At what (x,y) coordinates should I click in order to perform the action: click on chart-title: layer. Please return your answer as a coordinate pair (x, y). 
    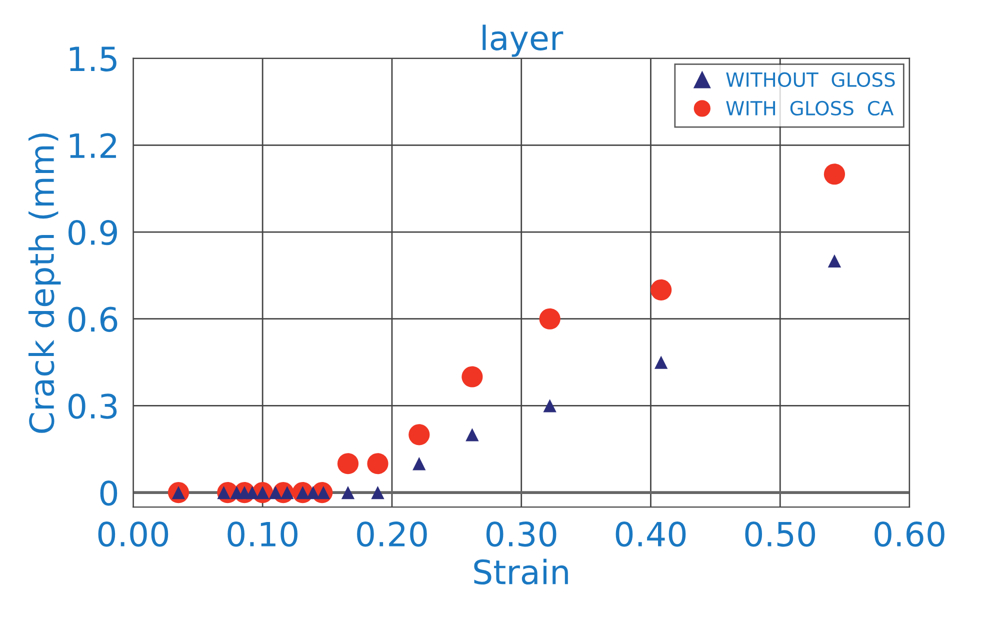
    Looking at the image, I should click on (523, 40).